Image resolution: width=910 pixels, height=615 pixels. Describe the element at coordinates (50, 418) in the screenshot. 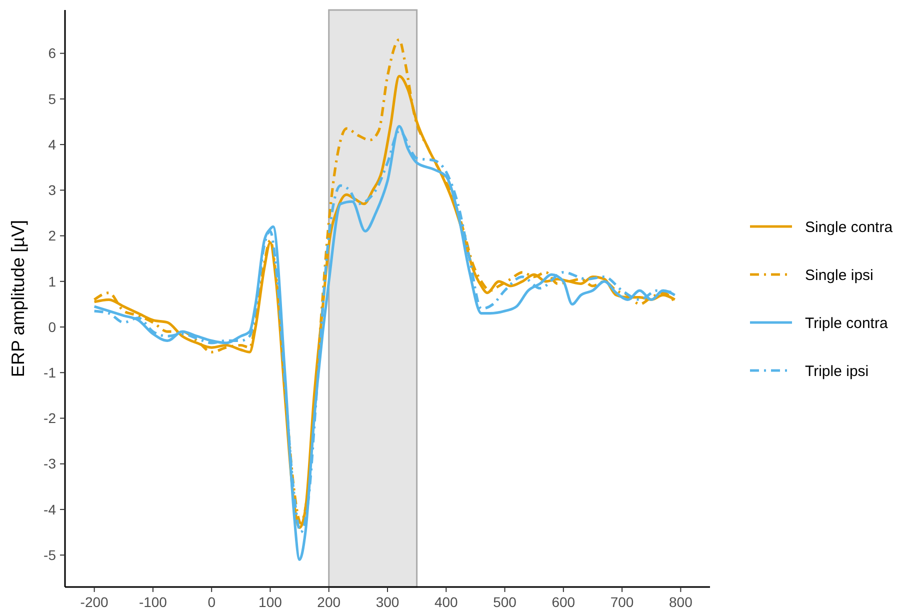

I see `y-tick-label: -2` at that location.